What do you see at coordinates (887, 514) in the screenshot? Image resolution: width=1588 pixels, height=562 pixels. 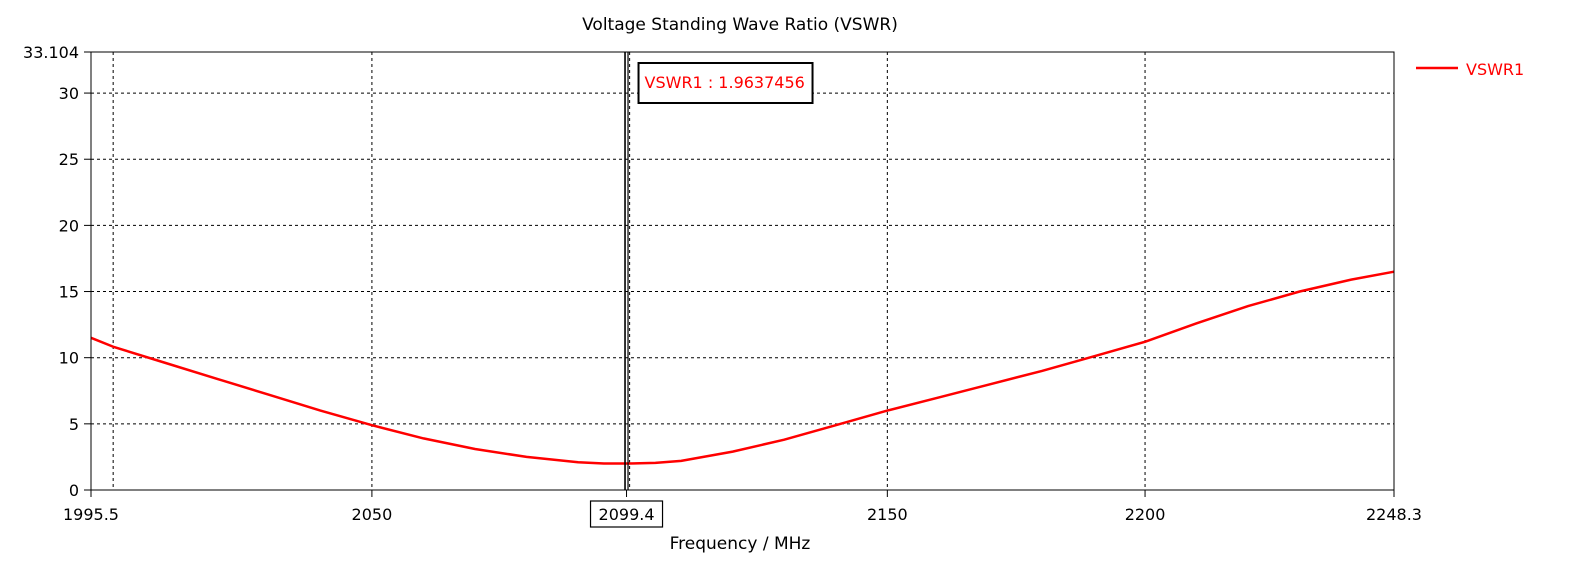 I see `x-tick-label: 2150` at bounding box center [887, 514].